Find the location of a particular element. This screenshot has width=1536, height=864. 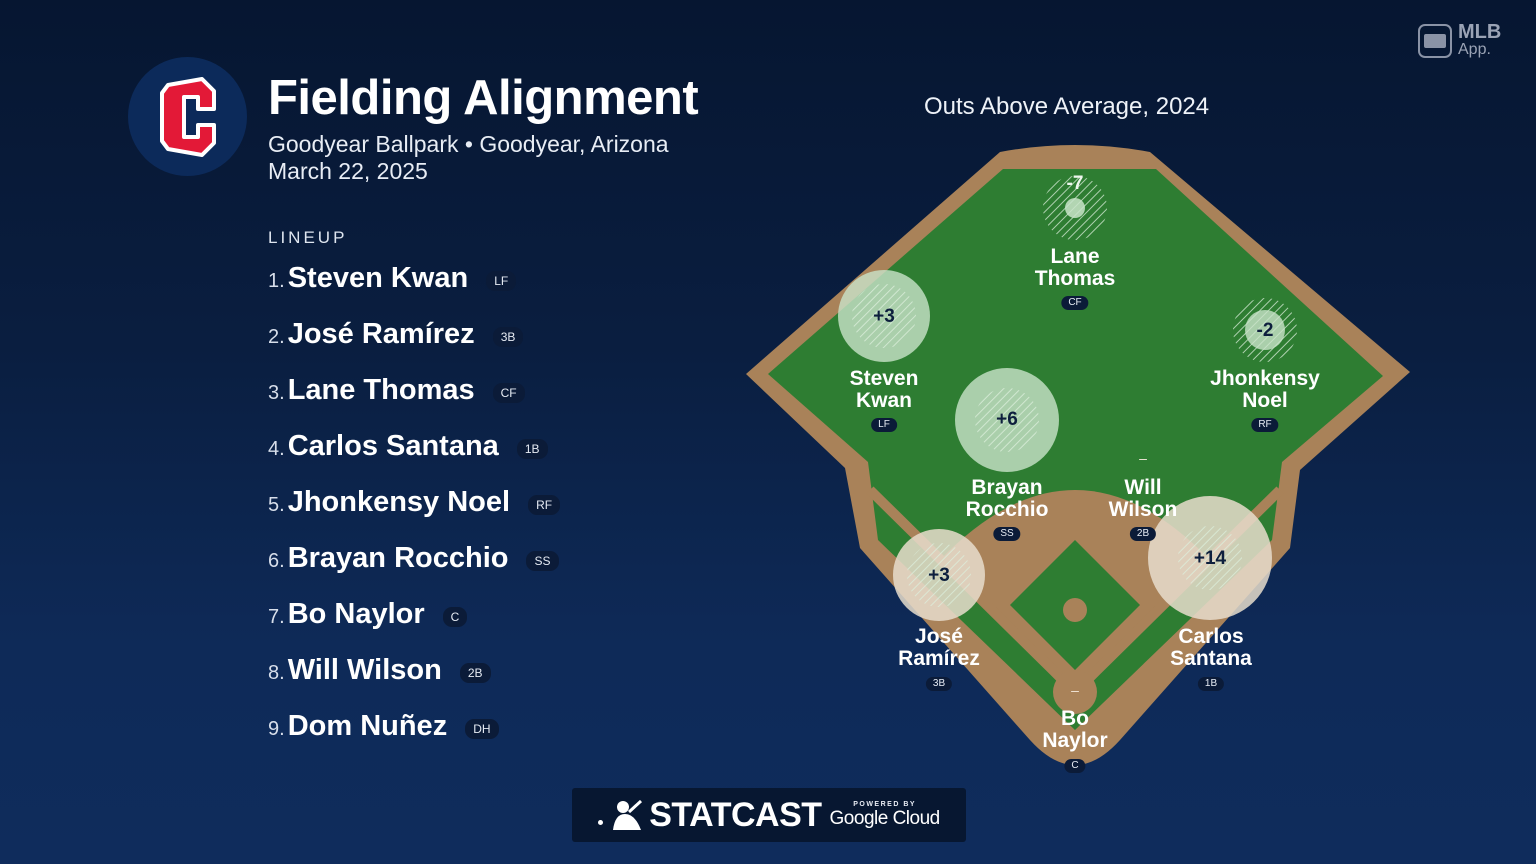

mlb-logo-icon is located at coordinates (1435, 41).